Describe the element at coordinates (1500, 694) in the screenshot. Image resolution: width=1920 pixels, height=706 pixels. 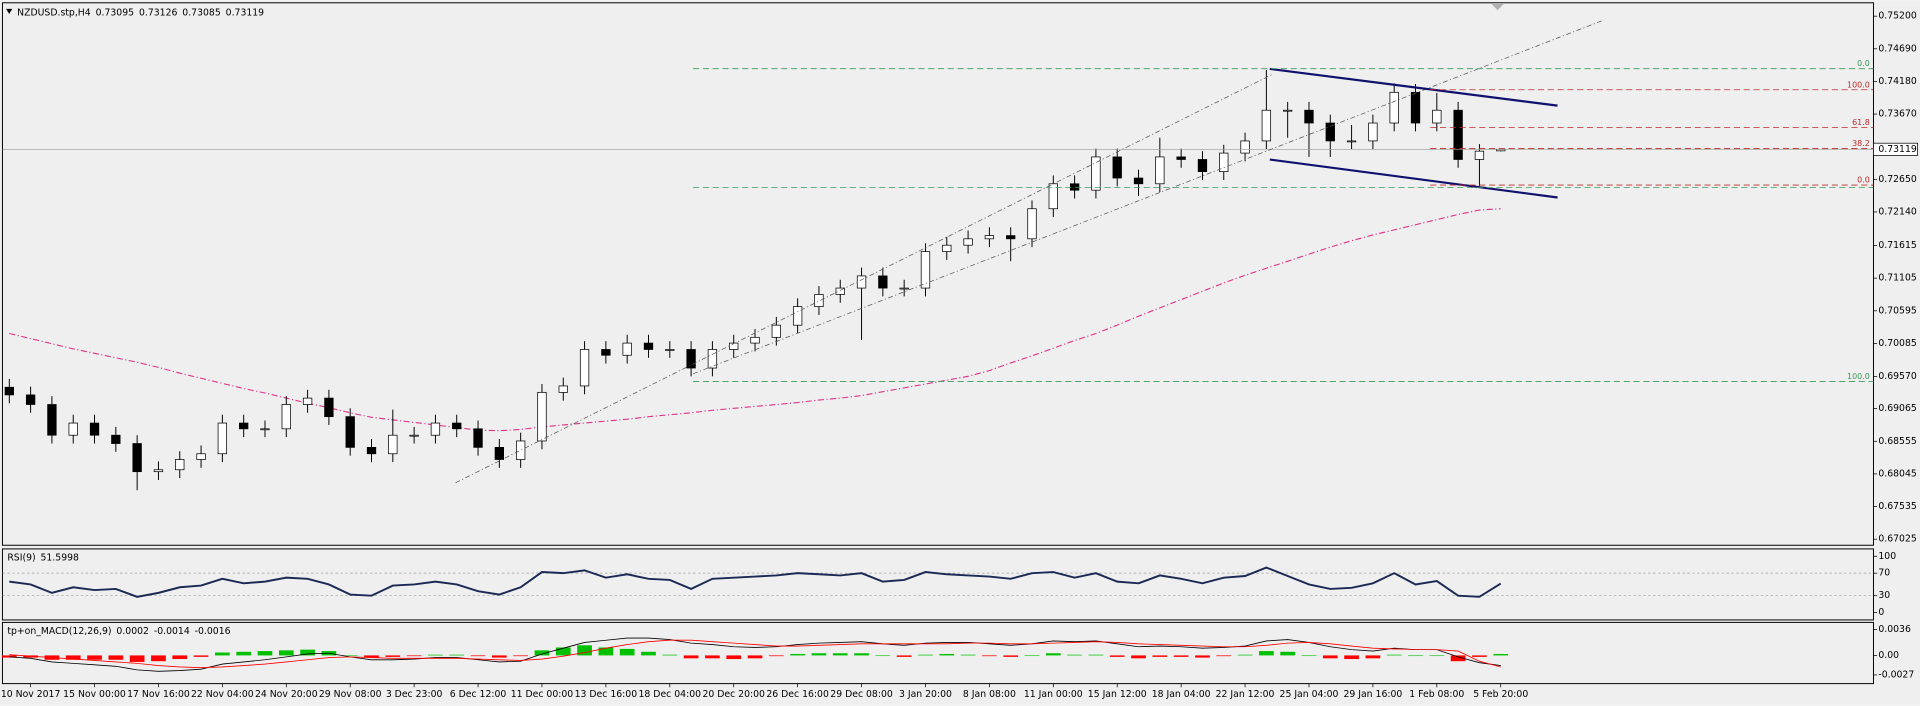
I see `x-tick-label: 5 Feb 20:00` at that location.